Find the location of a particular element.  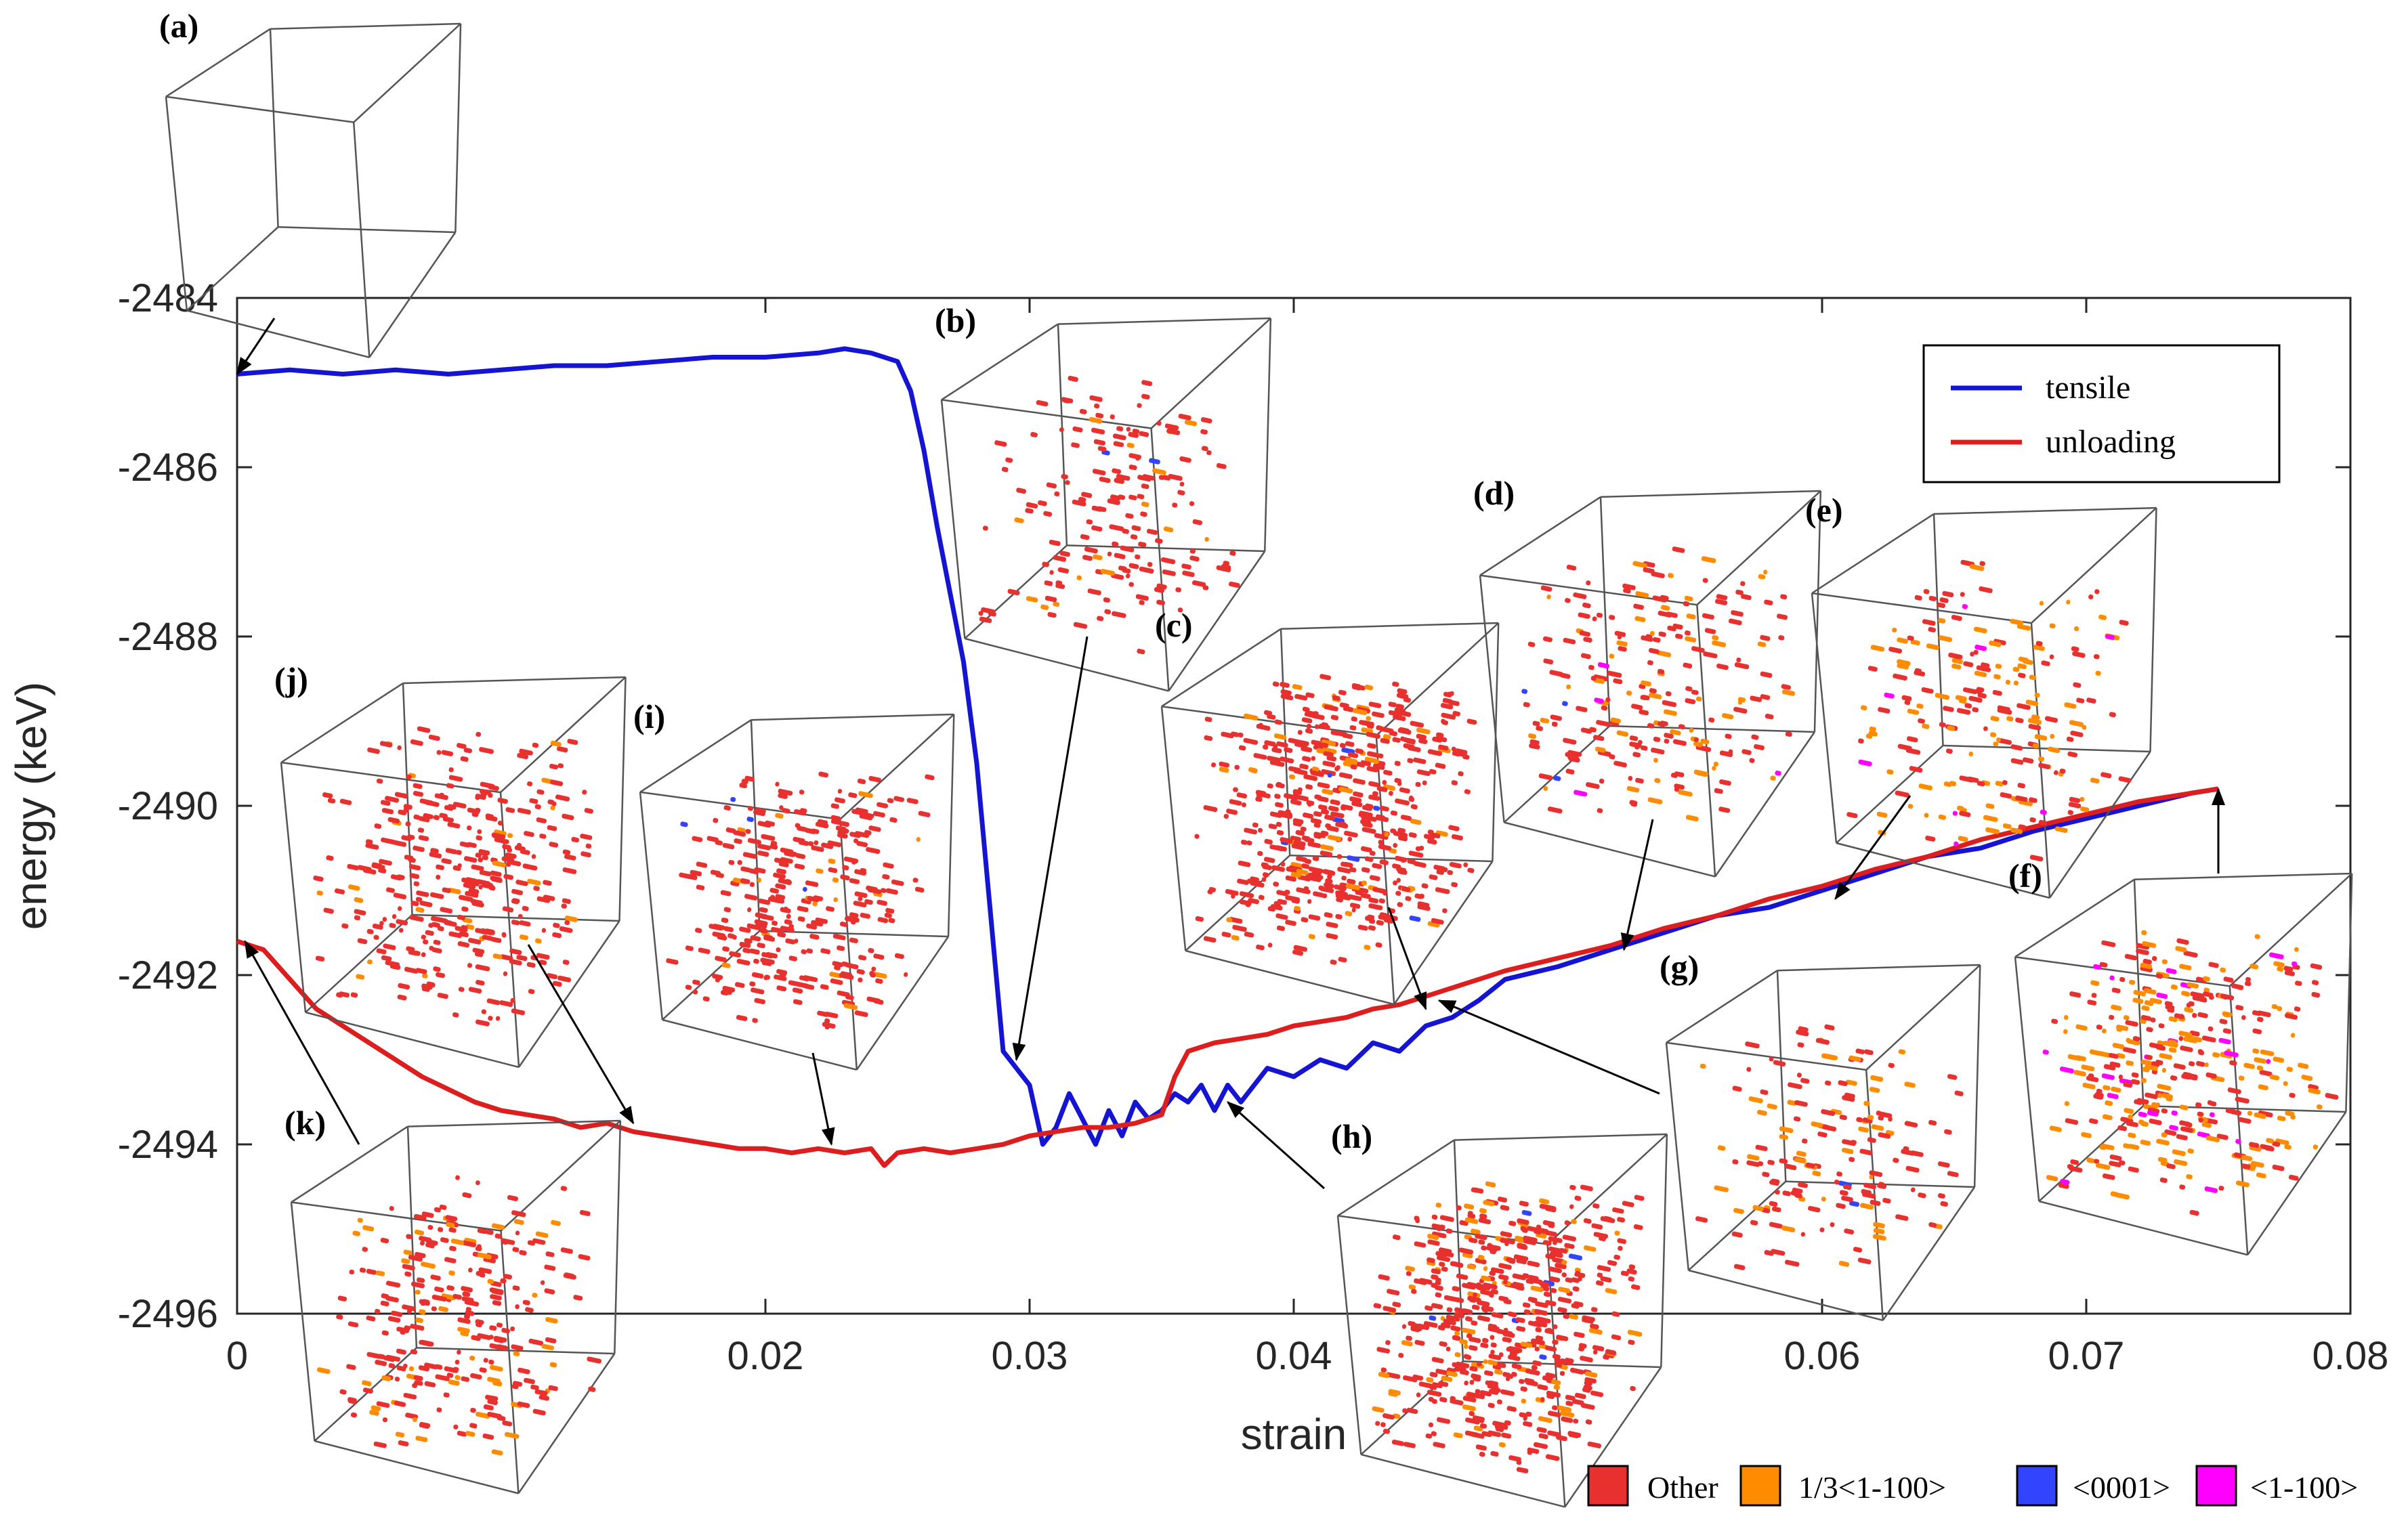

inset-label: (j) is located at coordinates (291, 679).